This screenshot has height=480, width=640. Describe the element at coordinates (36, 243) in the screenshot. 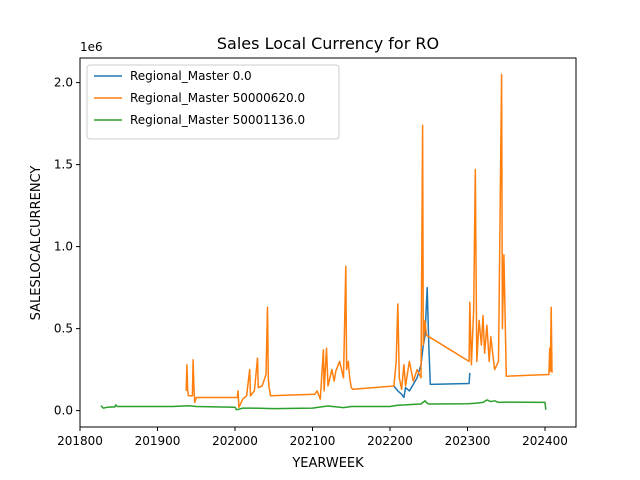

I see `y-axis-label: SALESLOCALCURRENCY` at that location.